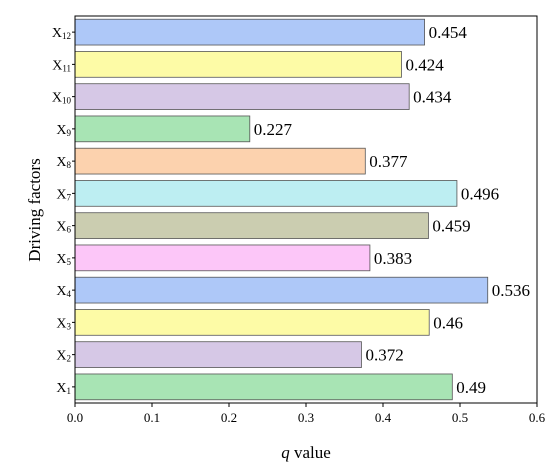 Image resolution: width=550 pixels, height=473 pixels. Describe the element at coordinates (285, 452) in the screenshot. I see `x-axis-title-italic: q` at that location.